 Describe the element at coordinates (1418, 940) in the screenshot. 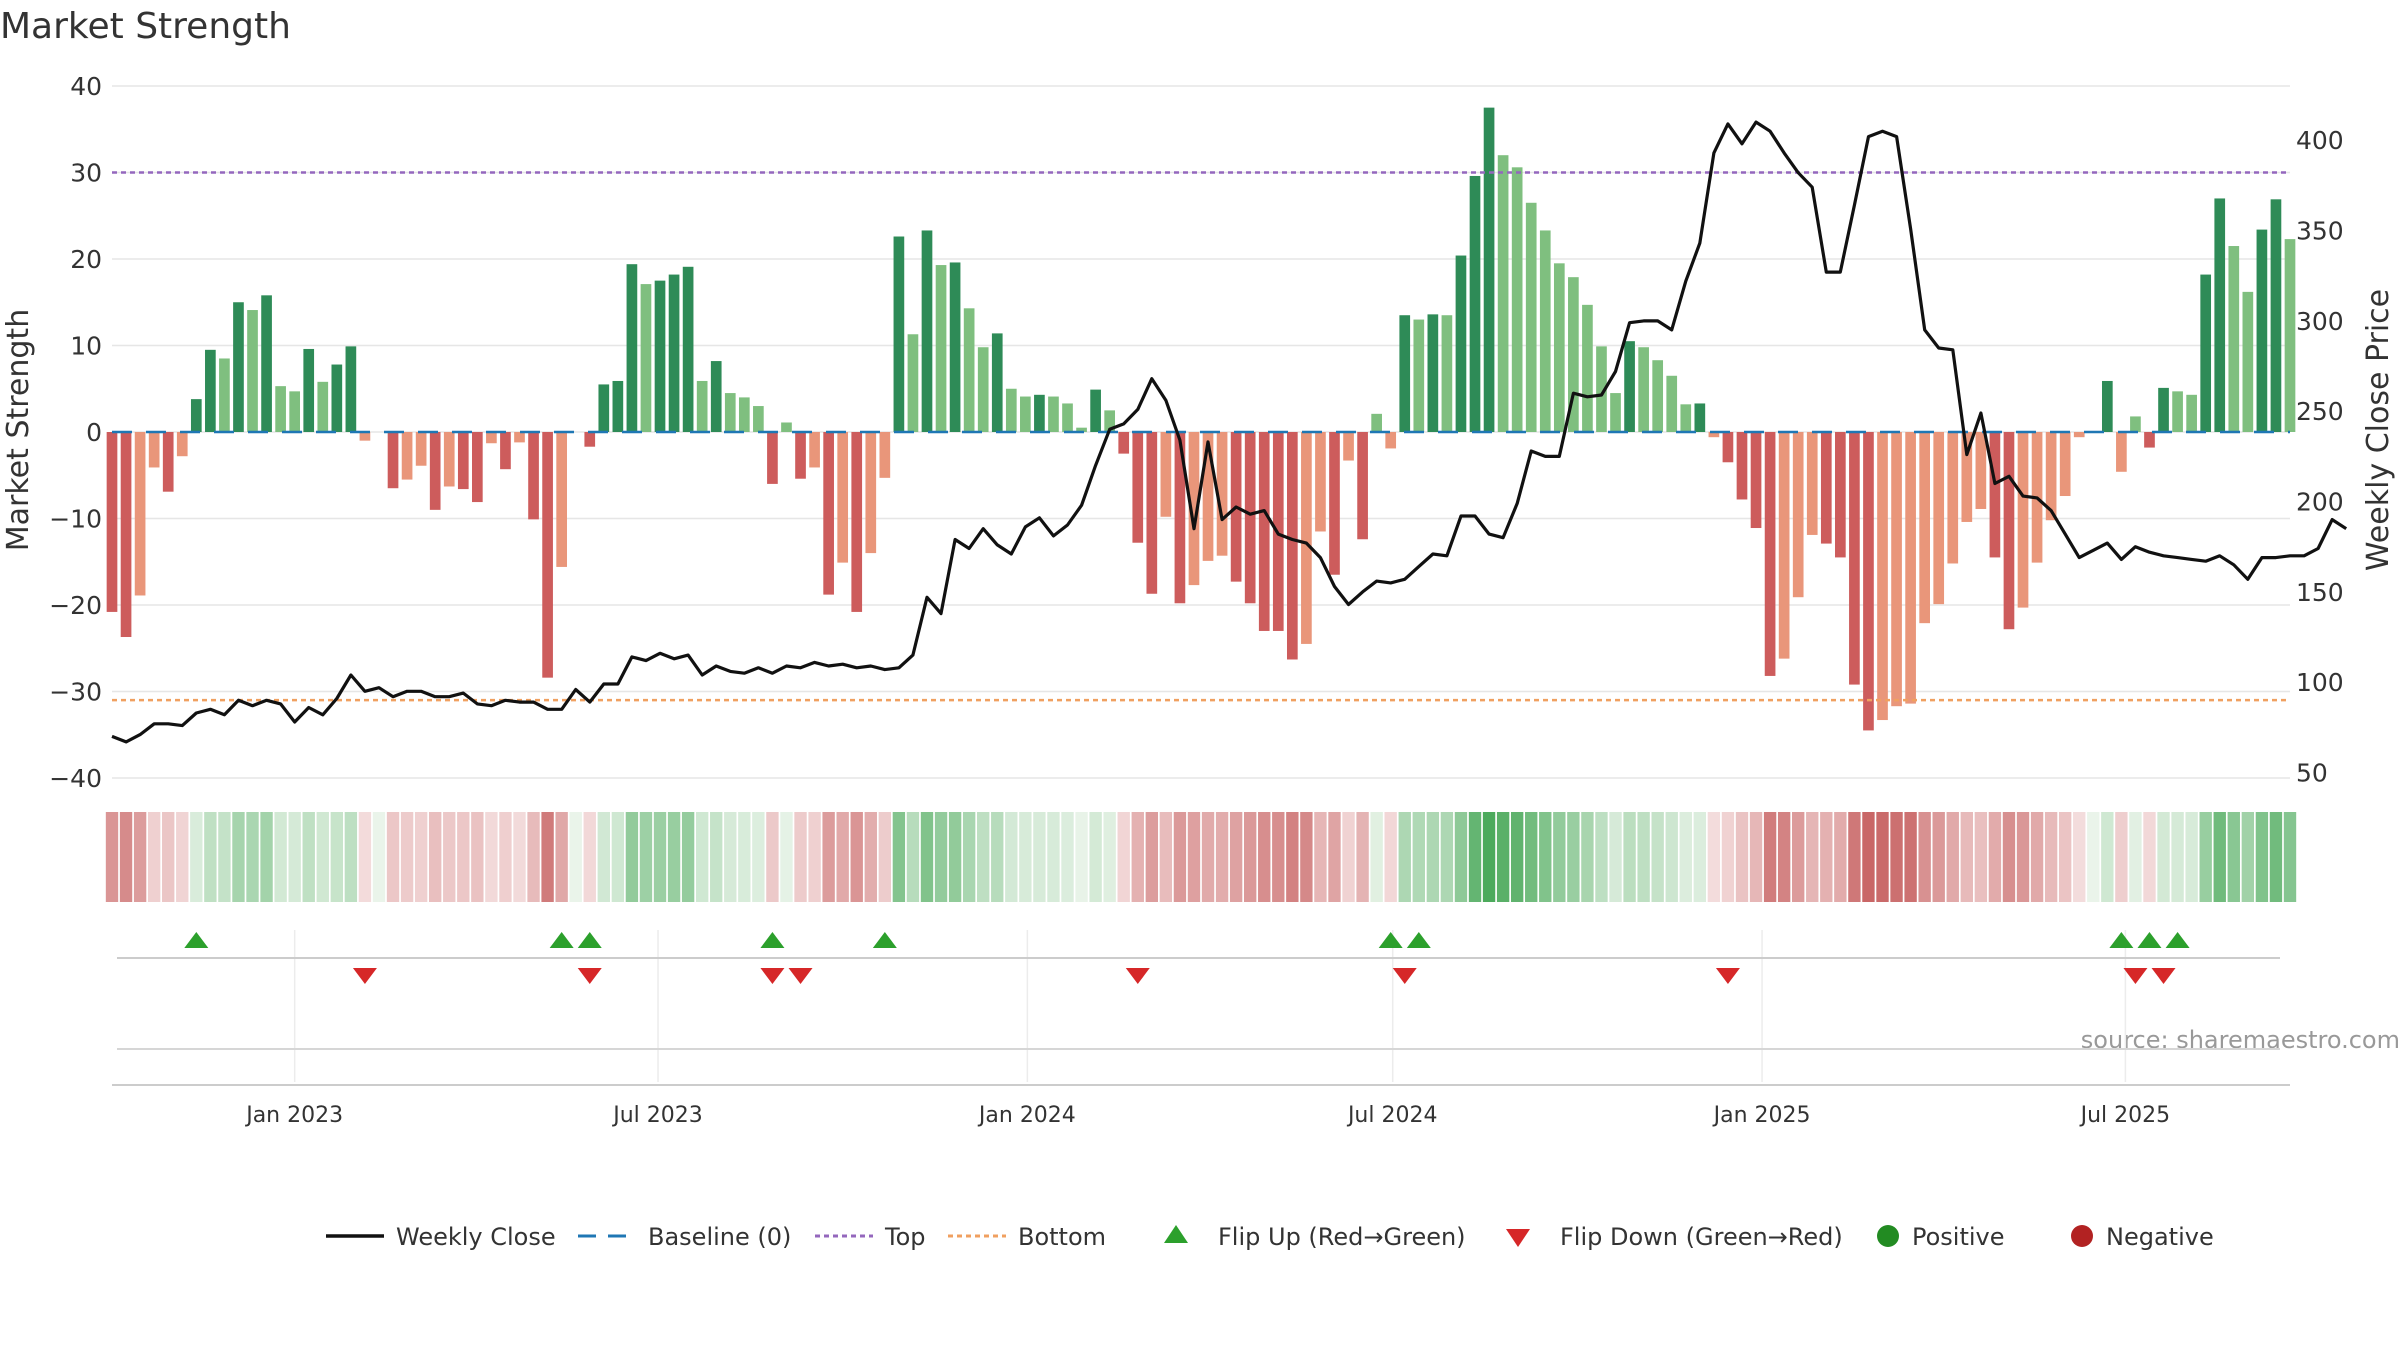

I see `flip-up-marker` at that location.